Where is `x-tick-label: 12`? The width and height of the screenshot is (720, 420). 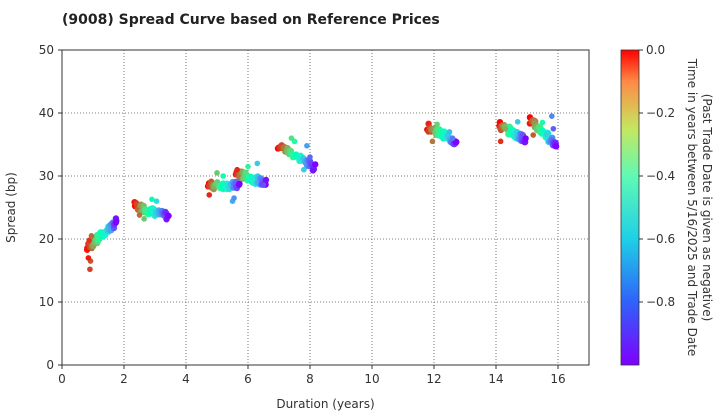 x-tick-label: 12 is located at coordinates (433, 379).